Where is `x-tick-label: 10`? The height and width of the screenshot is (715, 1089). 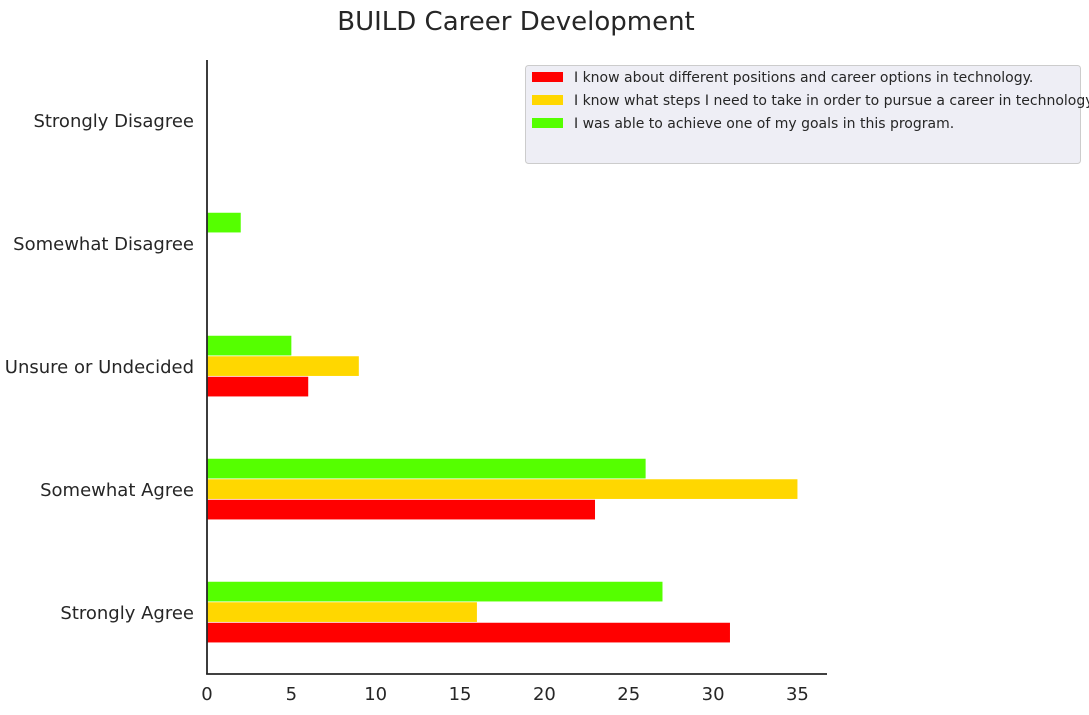 x-tick-label: 10 is located at coordinates (375, 694).